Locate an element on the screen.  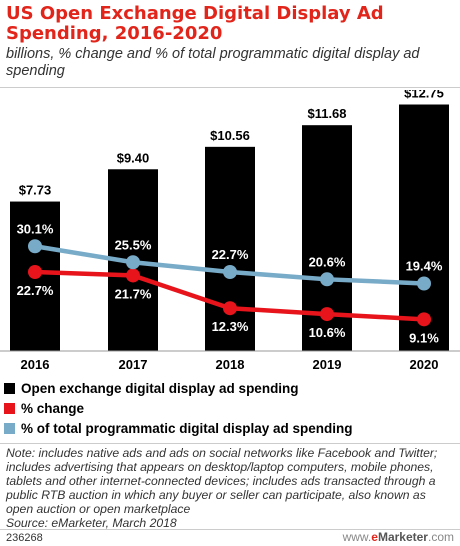
share-label-2017: 25.5% is located at coordinates (133, 244).